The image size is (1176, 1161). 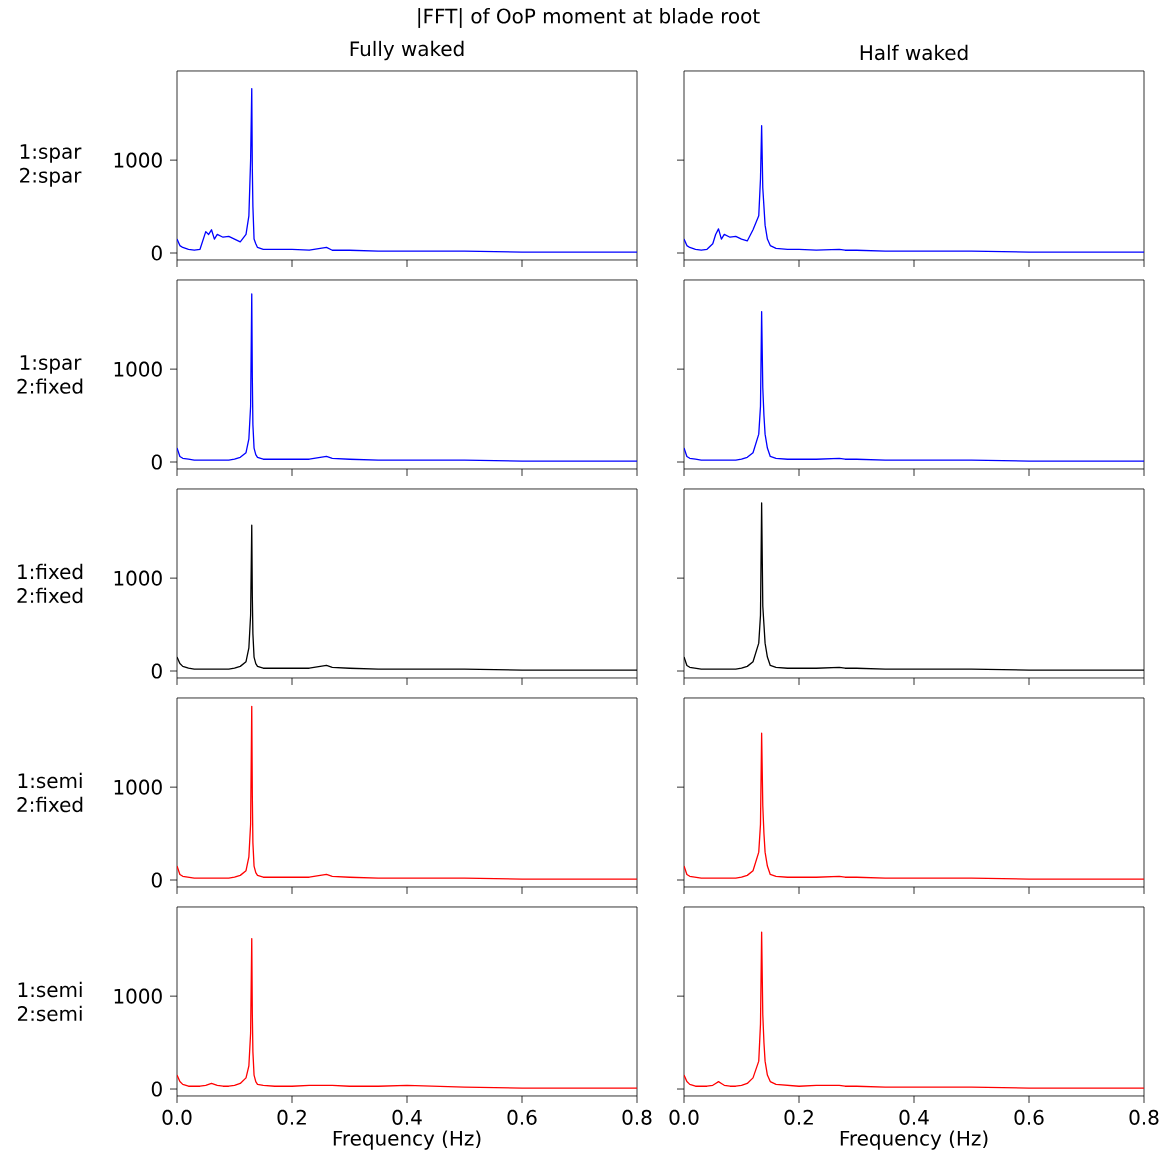 I want to click on chart-subtitle: Fully waked, so click(x=407, y=50).